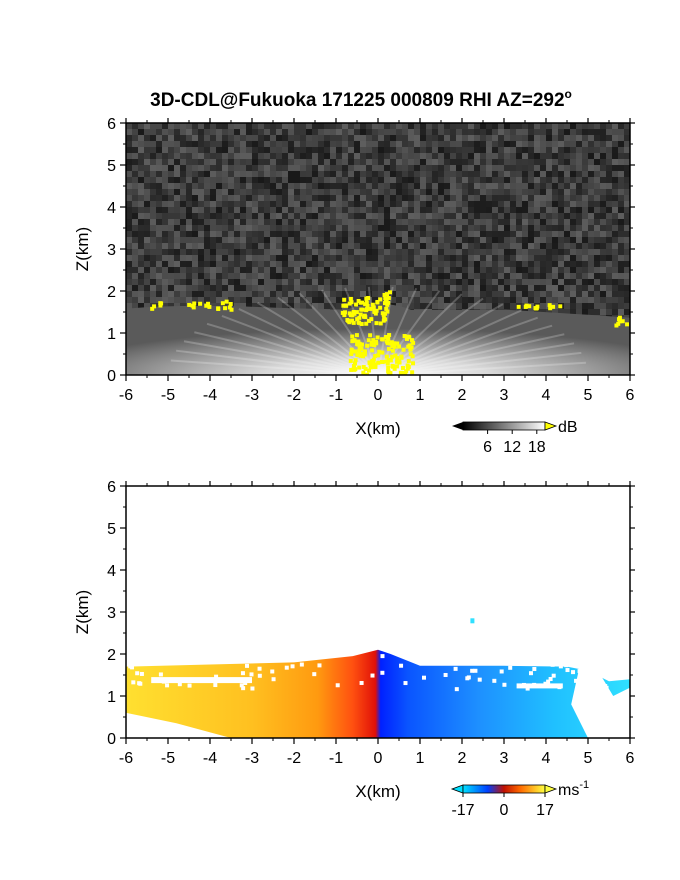 The width and height of the screenshot is (680, 880). What do you see at coordinates (545, 810) in the screenshot?
I see `colorbar-tick-label: 17` at bounding box center [545, 810].